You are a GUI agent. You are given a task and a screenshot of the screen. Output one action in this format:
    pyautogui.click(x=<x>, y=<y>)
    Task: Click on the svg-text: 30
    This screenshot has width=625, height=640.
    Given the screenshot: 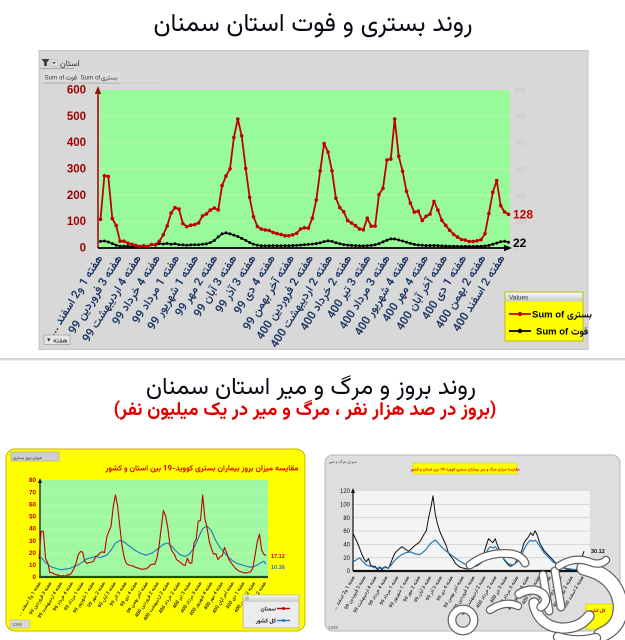 What is the action you would take?
    pyautogui.click(x=33, y=541)
    